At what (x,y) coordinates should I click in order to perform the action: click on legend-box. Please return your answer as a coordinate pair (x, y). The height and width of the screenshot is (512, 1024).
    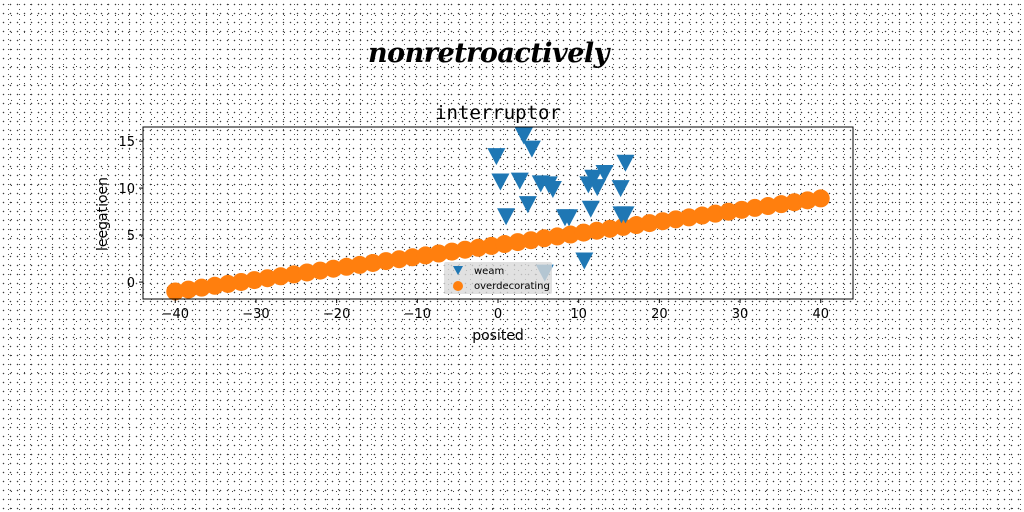
    Looking at the image, I should click on (498, 278).